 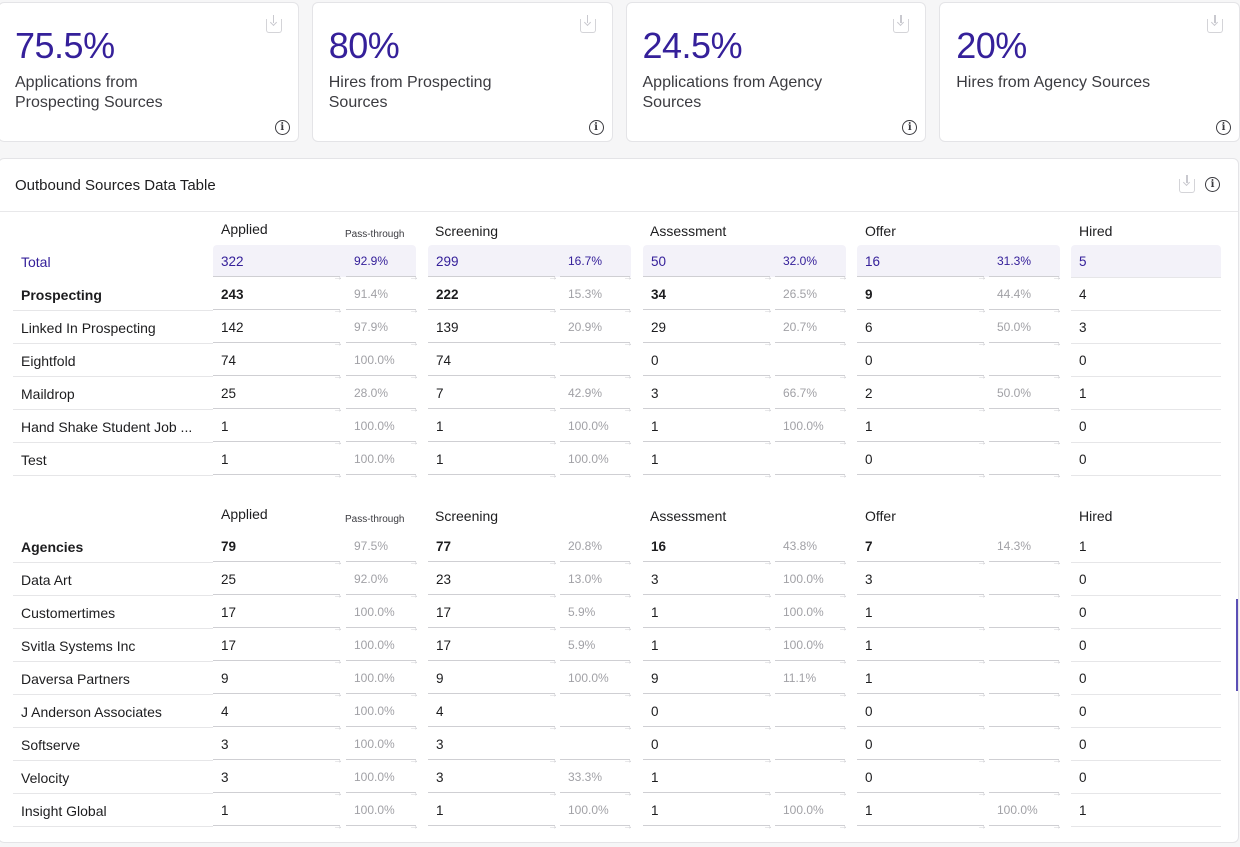 I want to click on cell-screening: 23, so click(x=493, y=582).